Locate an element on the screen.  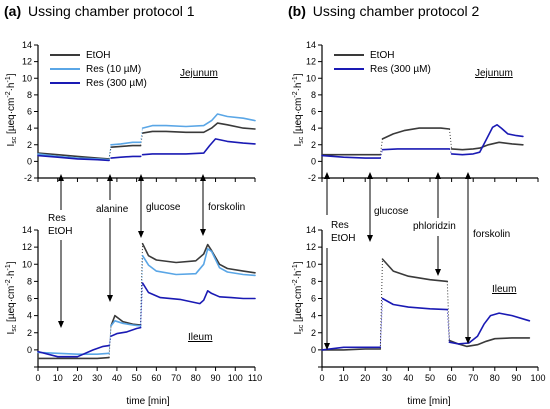
panel-a-ileum-label: Ileum is located at coordinates (200, 337).